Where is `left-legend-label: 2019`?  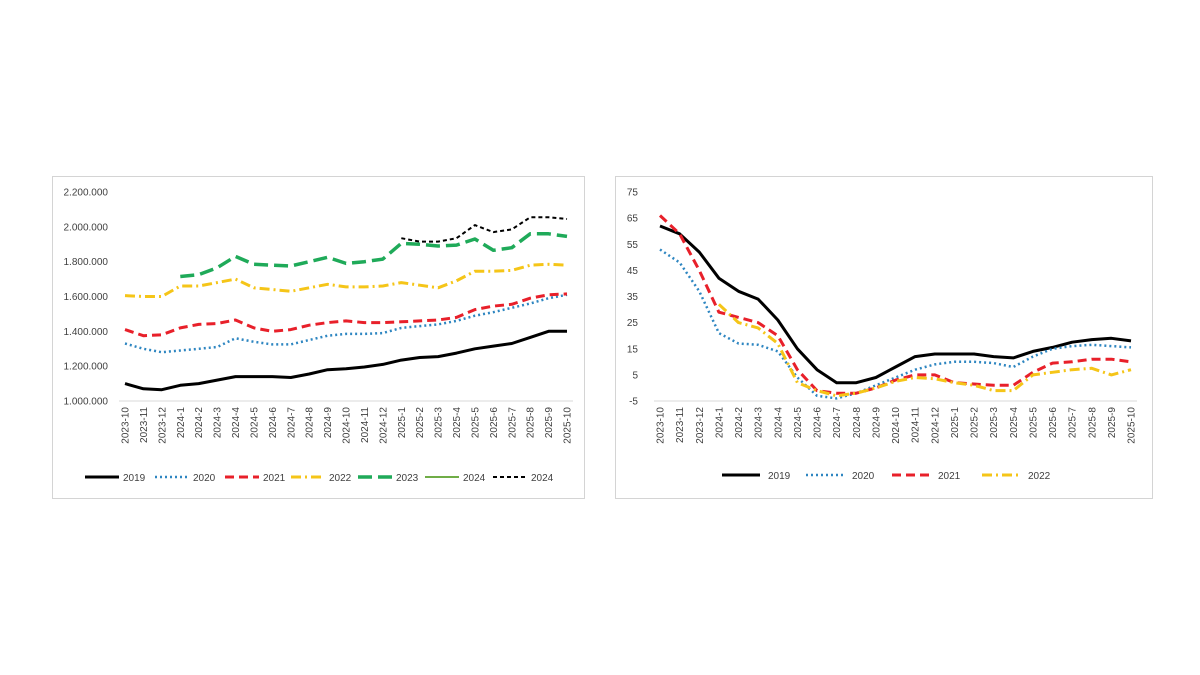 left-legend-label: 2019 is located at coordinates (134, 478).